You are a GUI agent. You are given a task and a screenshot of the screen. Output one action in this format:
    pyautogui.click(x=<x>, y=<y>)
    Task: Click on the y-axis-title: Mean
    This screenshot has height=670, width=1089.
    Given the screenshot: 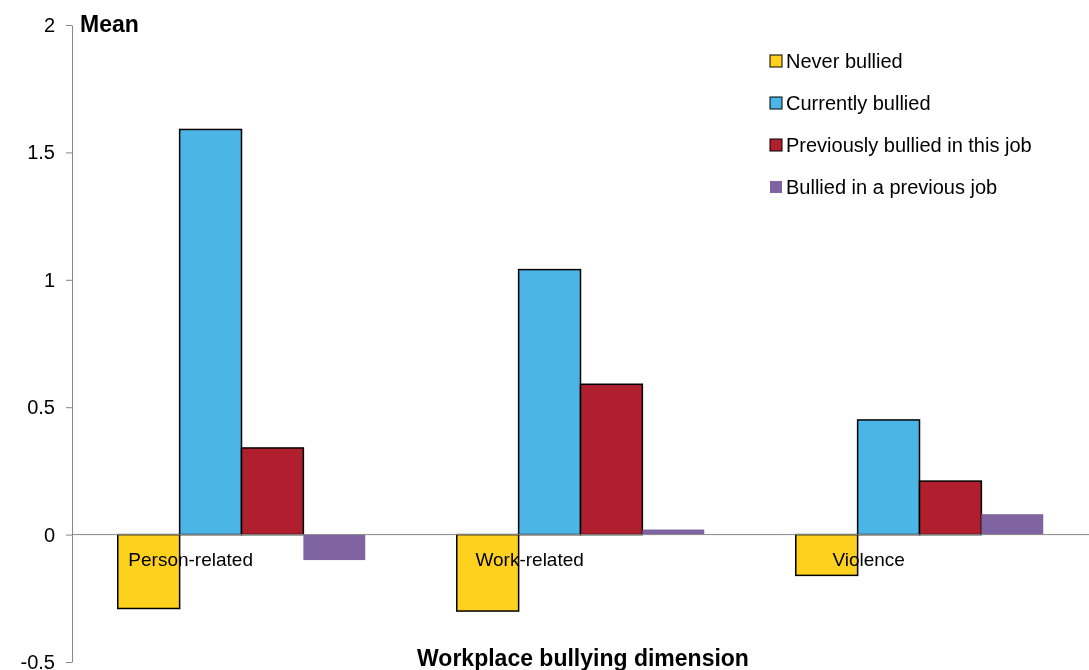 What is the action you would take?
    pyautogui.click(x=109, y=24)
    